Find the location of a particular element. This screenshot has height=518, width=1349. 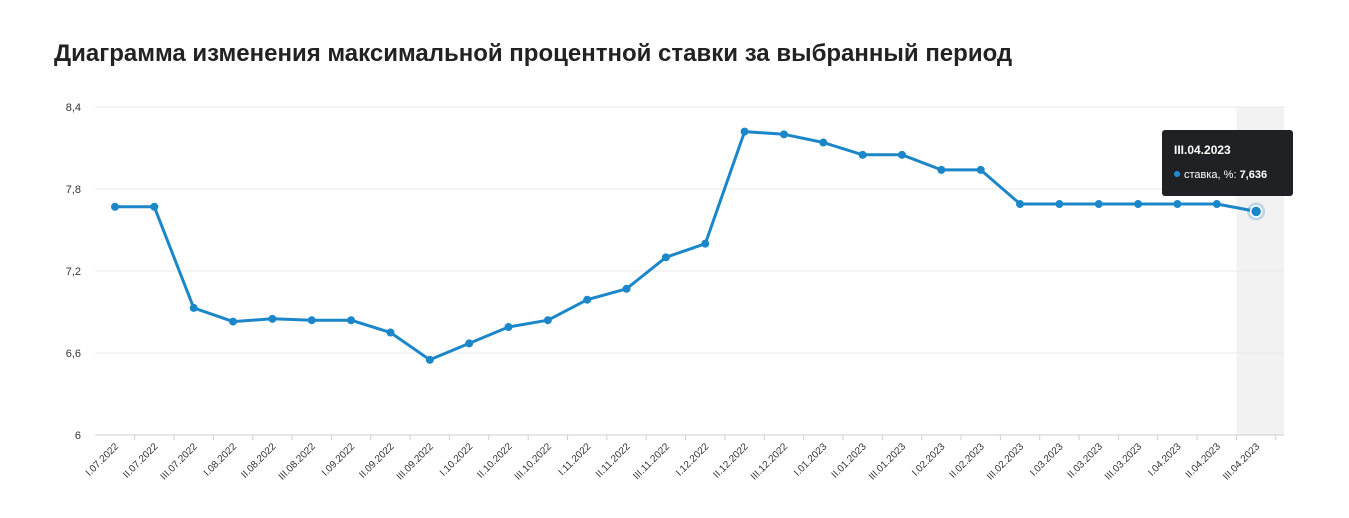

tooltip-date: III.04.2023 is located at coordinates (1202, 150).